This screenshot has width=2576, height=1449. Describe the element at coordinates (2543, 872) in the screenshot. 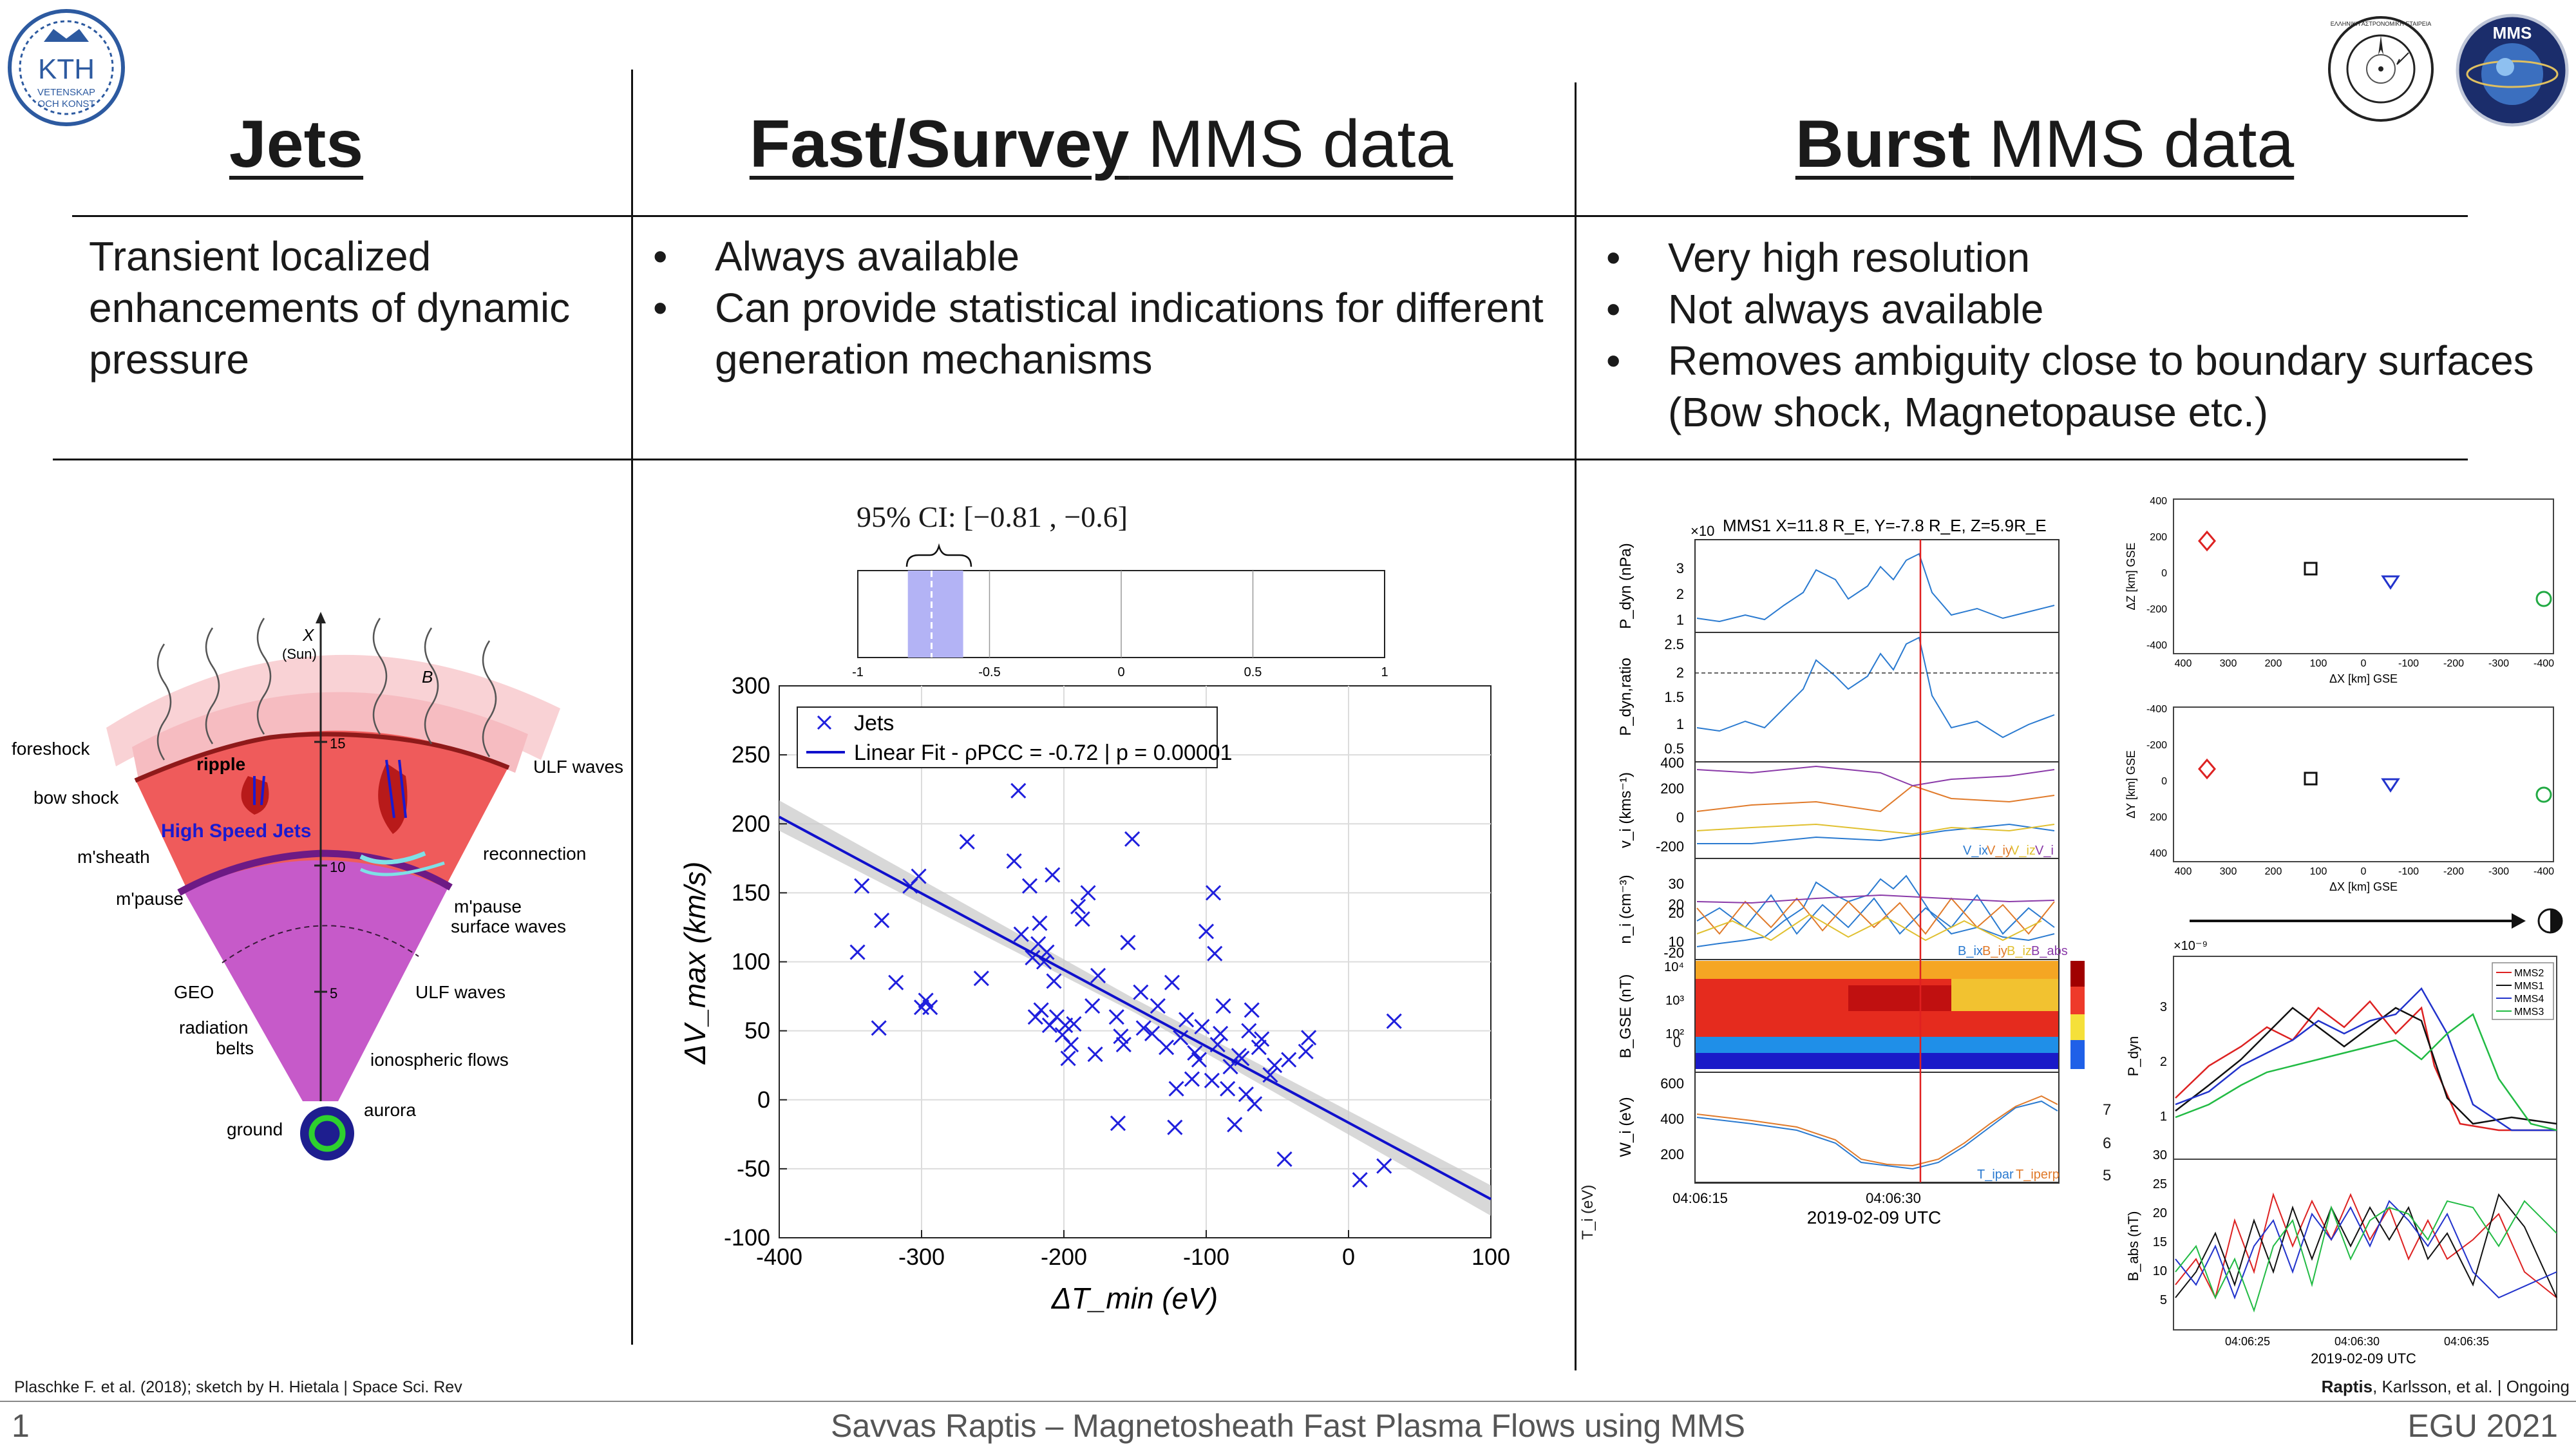

I see `sep-x-tick-label: -400` at that location.